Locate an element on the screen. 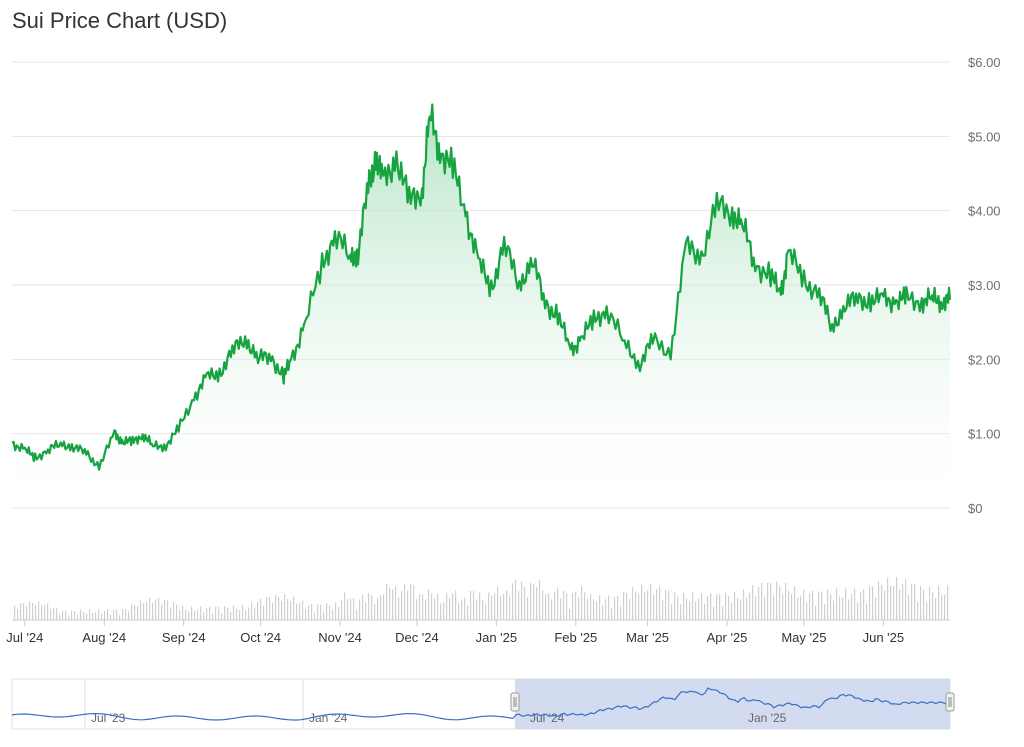  y-tick-label: $5.00 is located at coordinates (984, 136).